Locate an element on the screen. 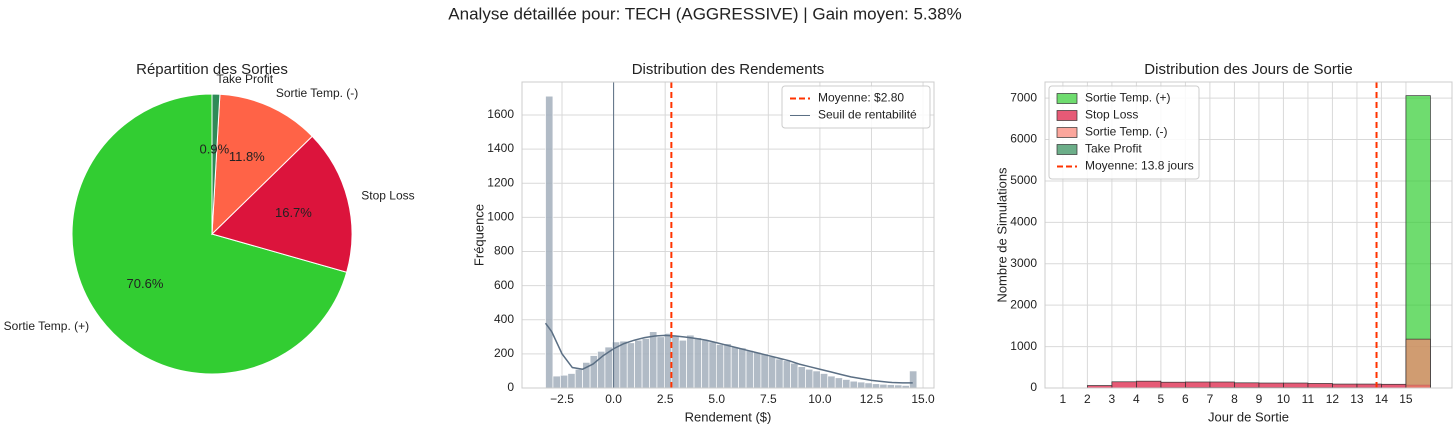 The width and height of the screenshot is (1456, 433). y-tick-label: 600 is located at coordinates (504, 285).